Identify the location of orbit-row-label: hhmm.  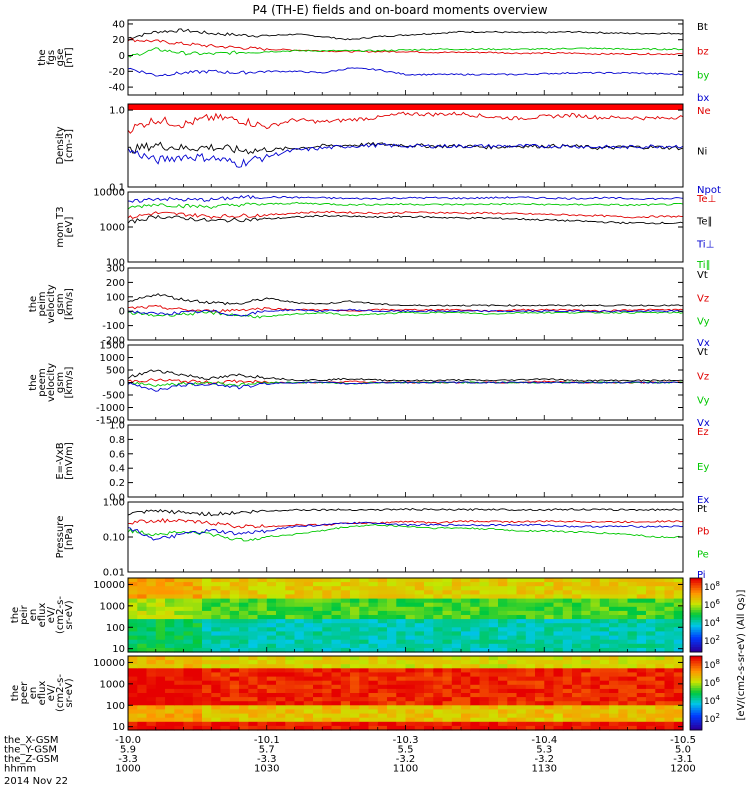
(20, 769).